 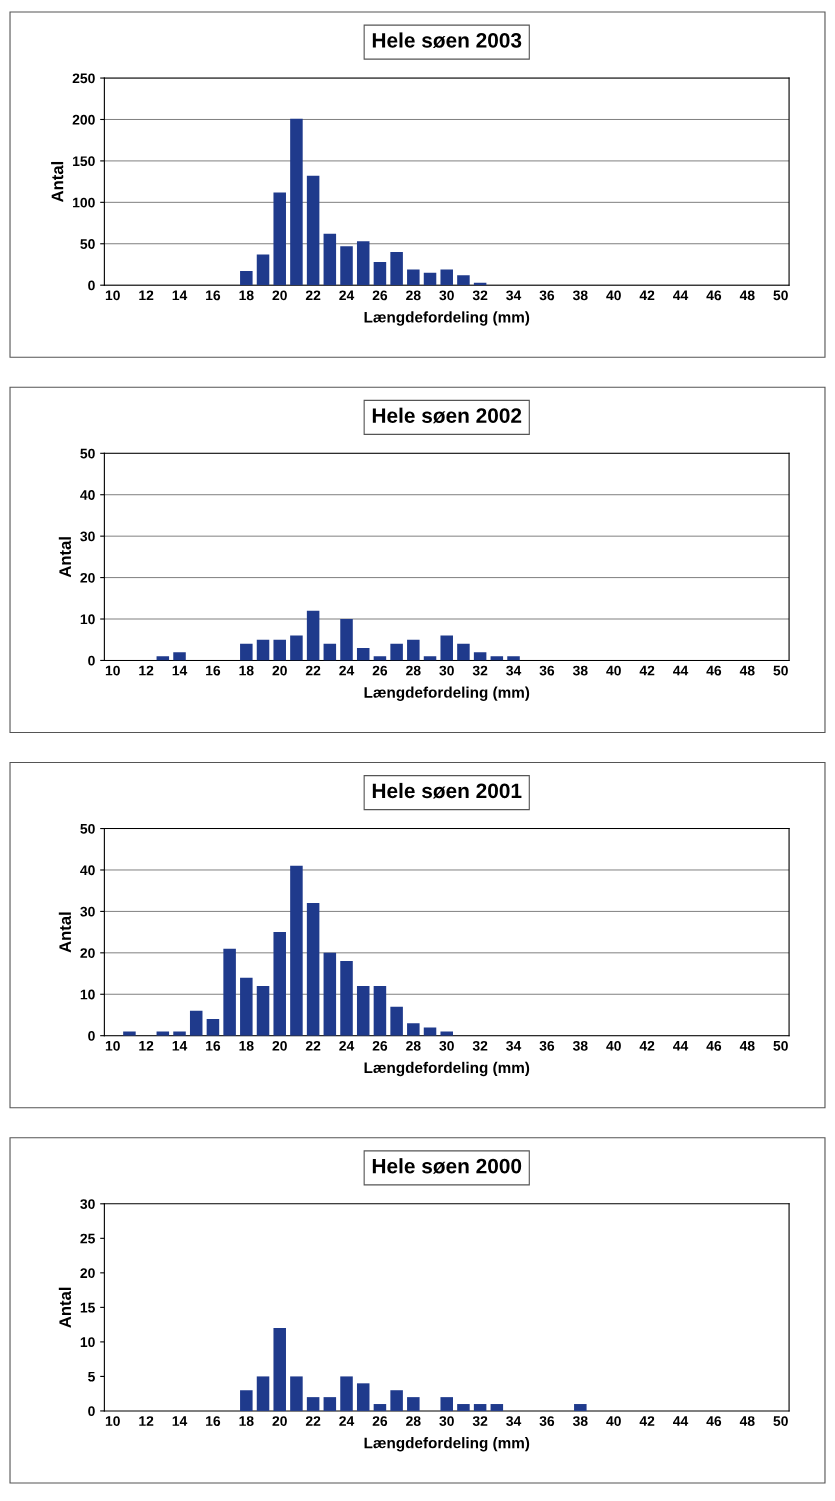 I want to click on chart-title: Hele søen 2000, so click(x=447, y=1166).